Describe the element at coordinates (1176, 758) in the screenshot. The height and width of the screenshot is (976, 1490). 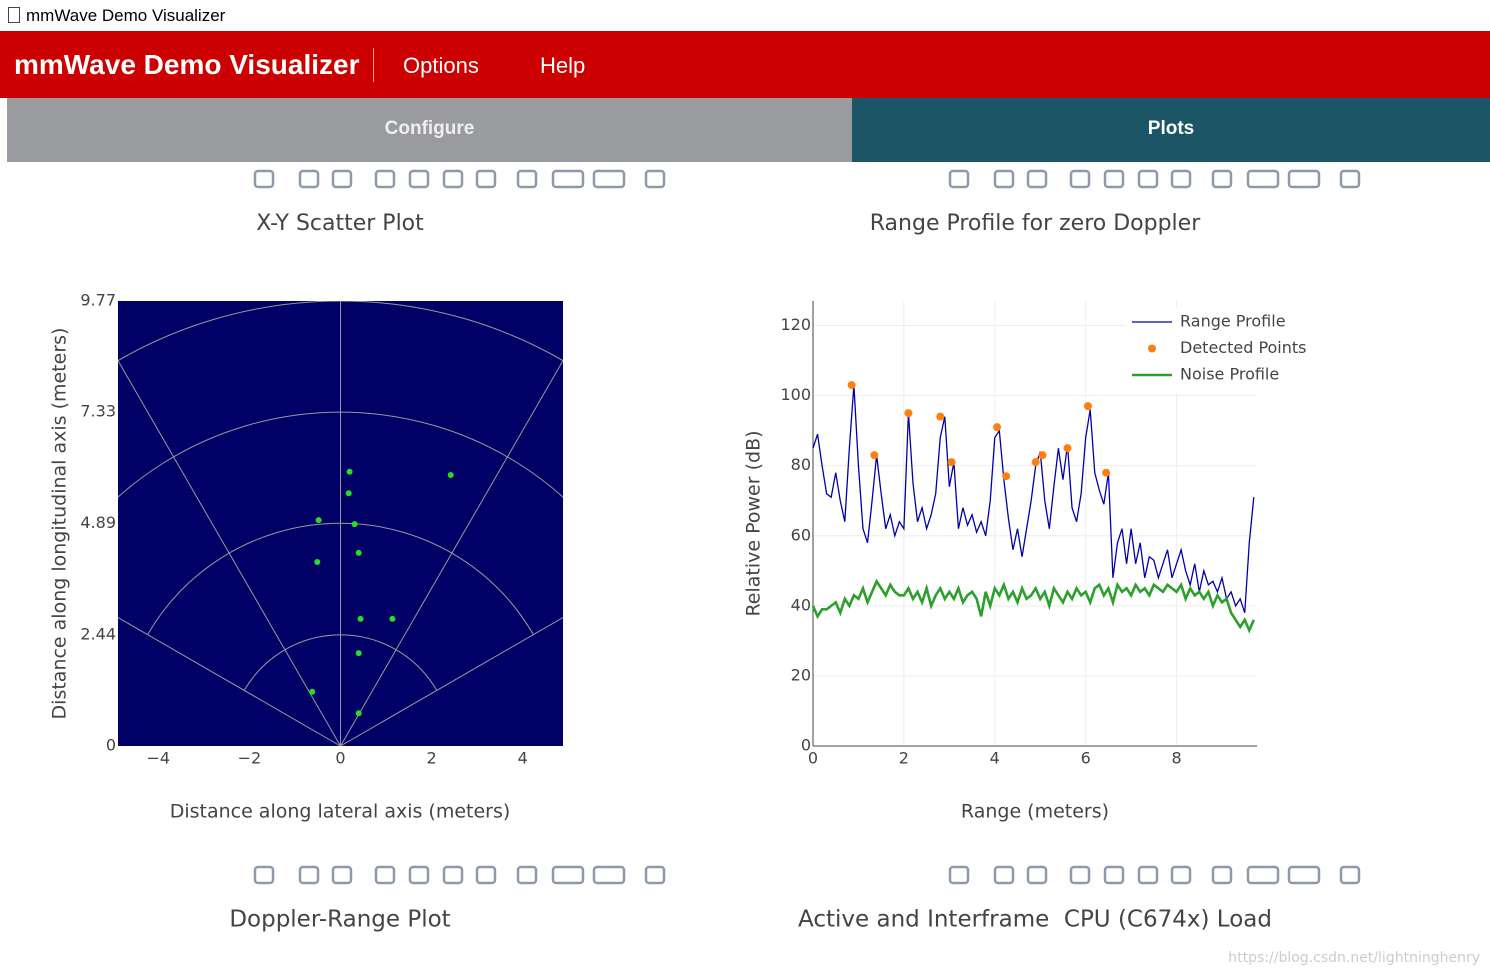
I see `x-tick-label: 8` at that location.